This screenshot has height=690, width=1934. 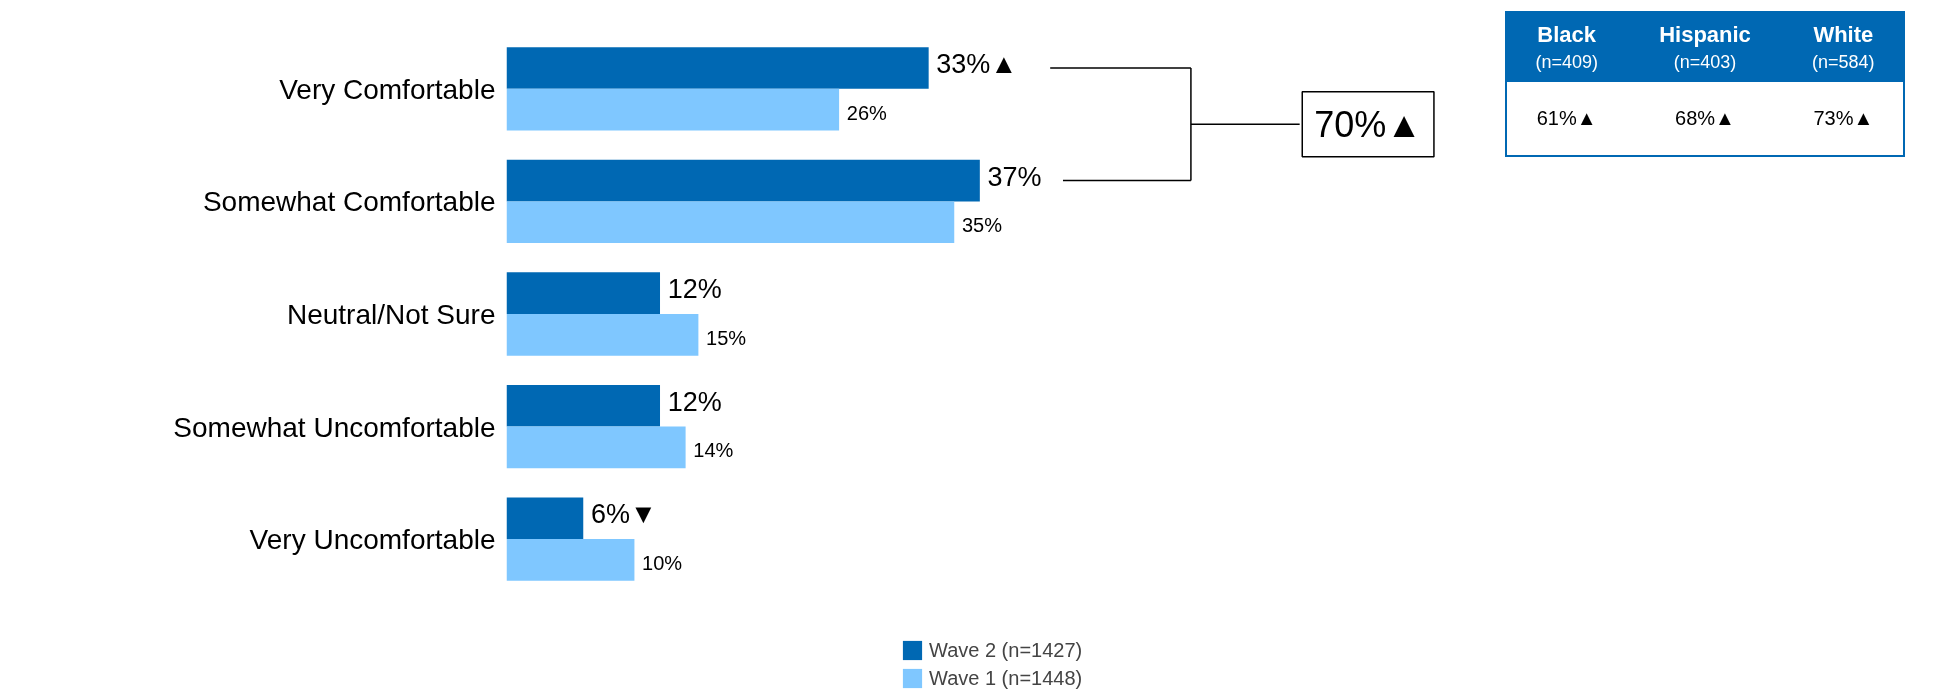 I want to click on text: 73%▲, so click(x=1843, y=119).